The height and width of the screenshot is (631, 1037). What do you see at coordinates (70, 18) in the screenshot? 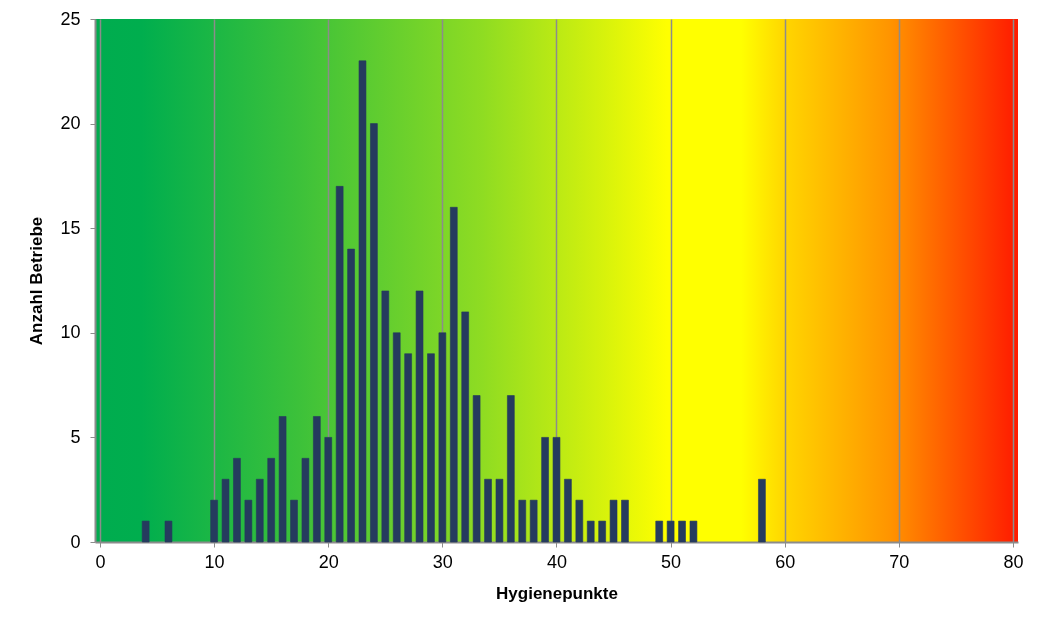
I see `y-tick-label: 25` at bounding box center [70, 18].